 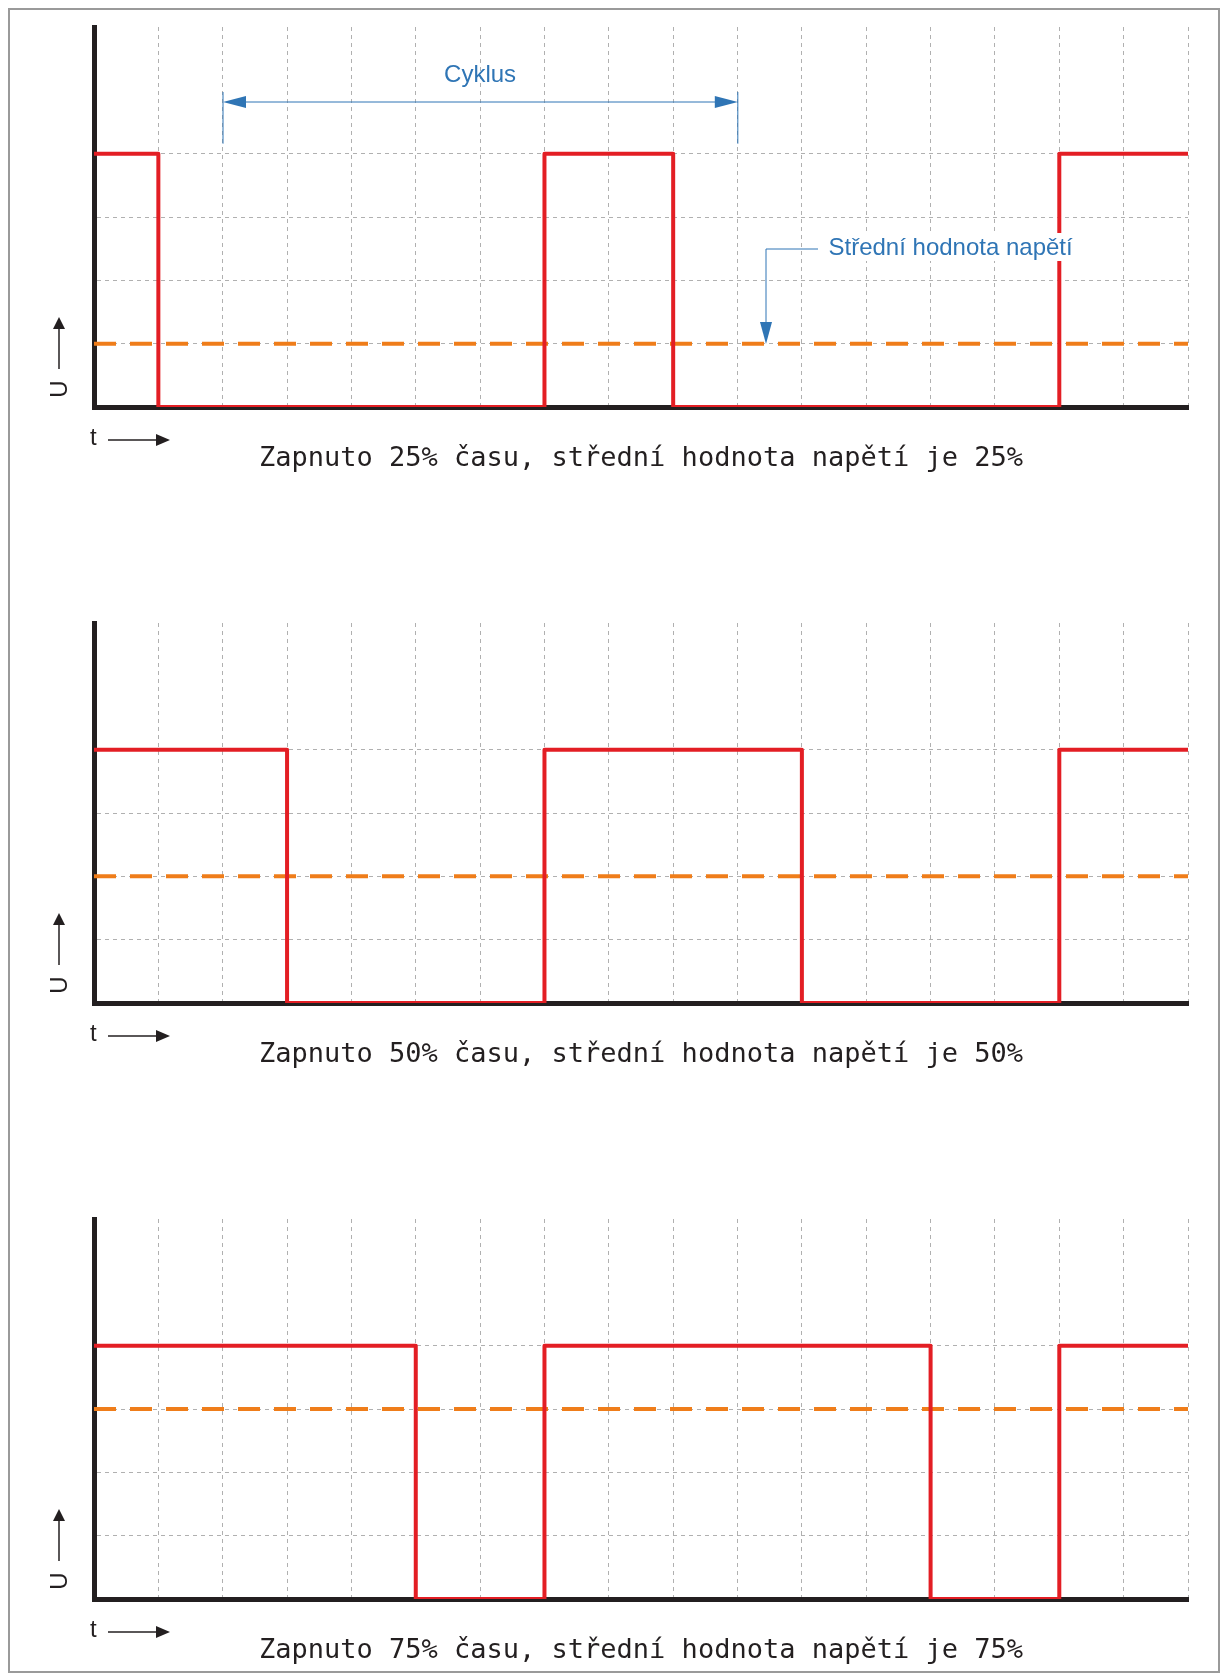 What do you see at coordinates (640, 456) in the screenshot?
I see `text: Zapnuto 25% času, střední hodnota napětí je 25%` at bounding box center [640, 456].